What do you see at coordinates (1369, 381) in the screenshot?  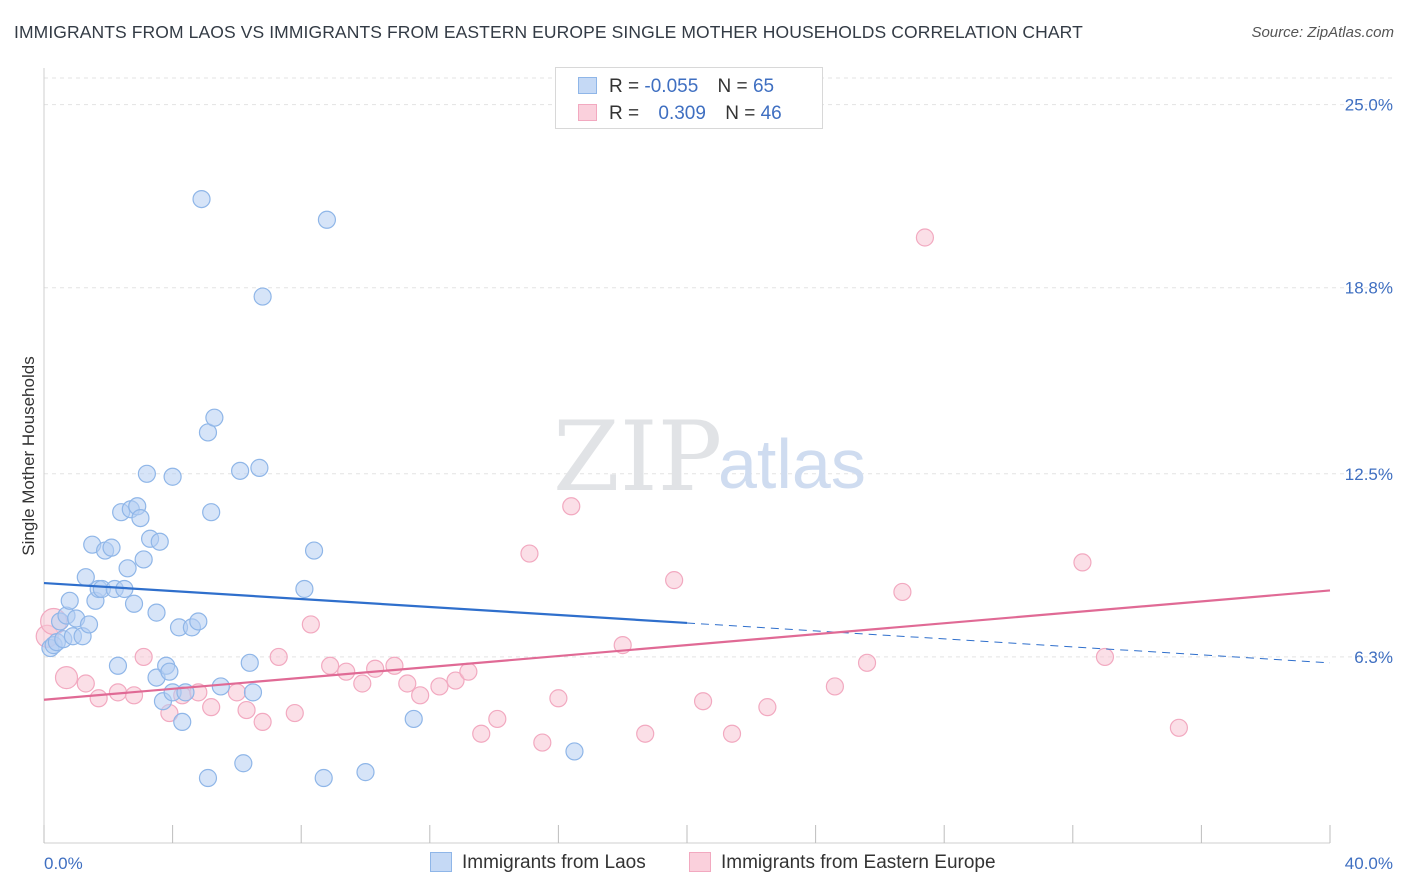 I see `y-tick-labels: 6.3% 12.5% 18.8% 25.0%` at bounding box center [1369, 381].